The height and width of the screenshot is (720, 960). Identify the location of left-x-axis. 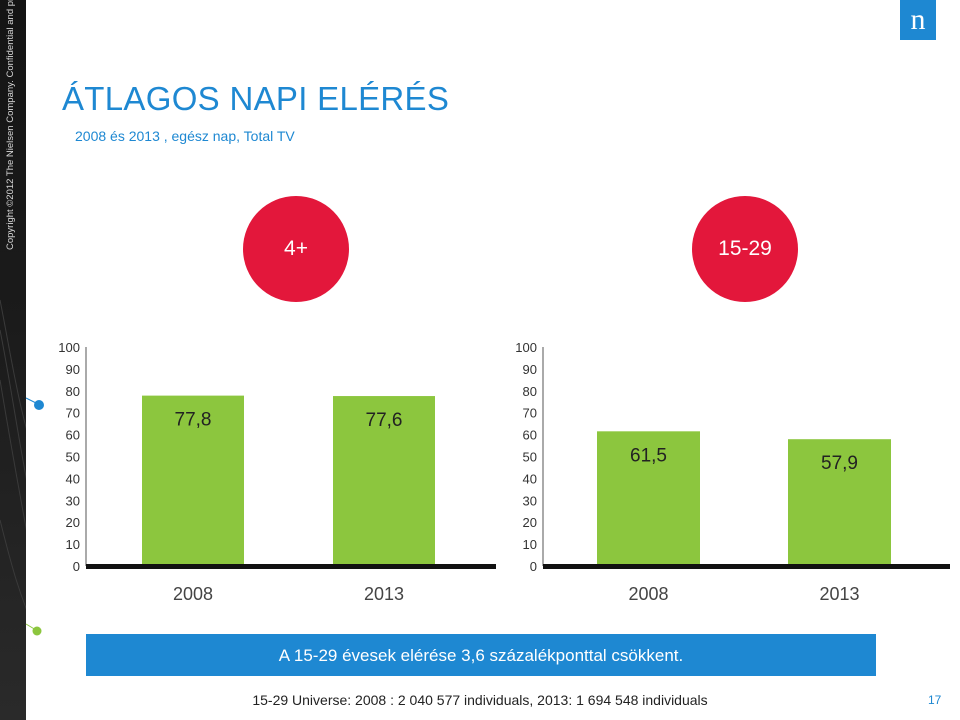
(291, 566).